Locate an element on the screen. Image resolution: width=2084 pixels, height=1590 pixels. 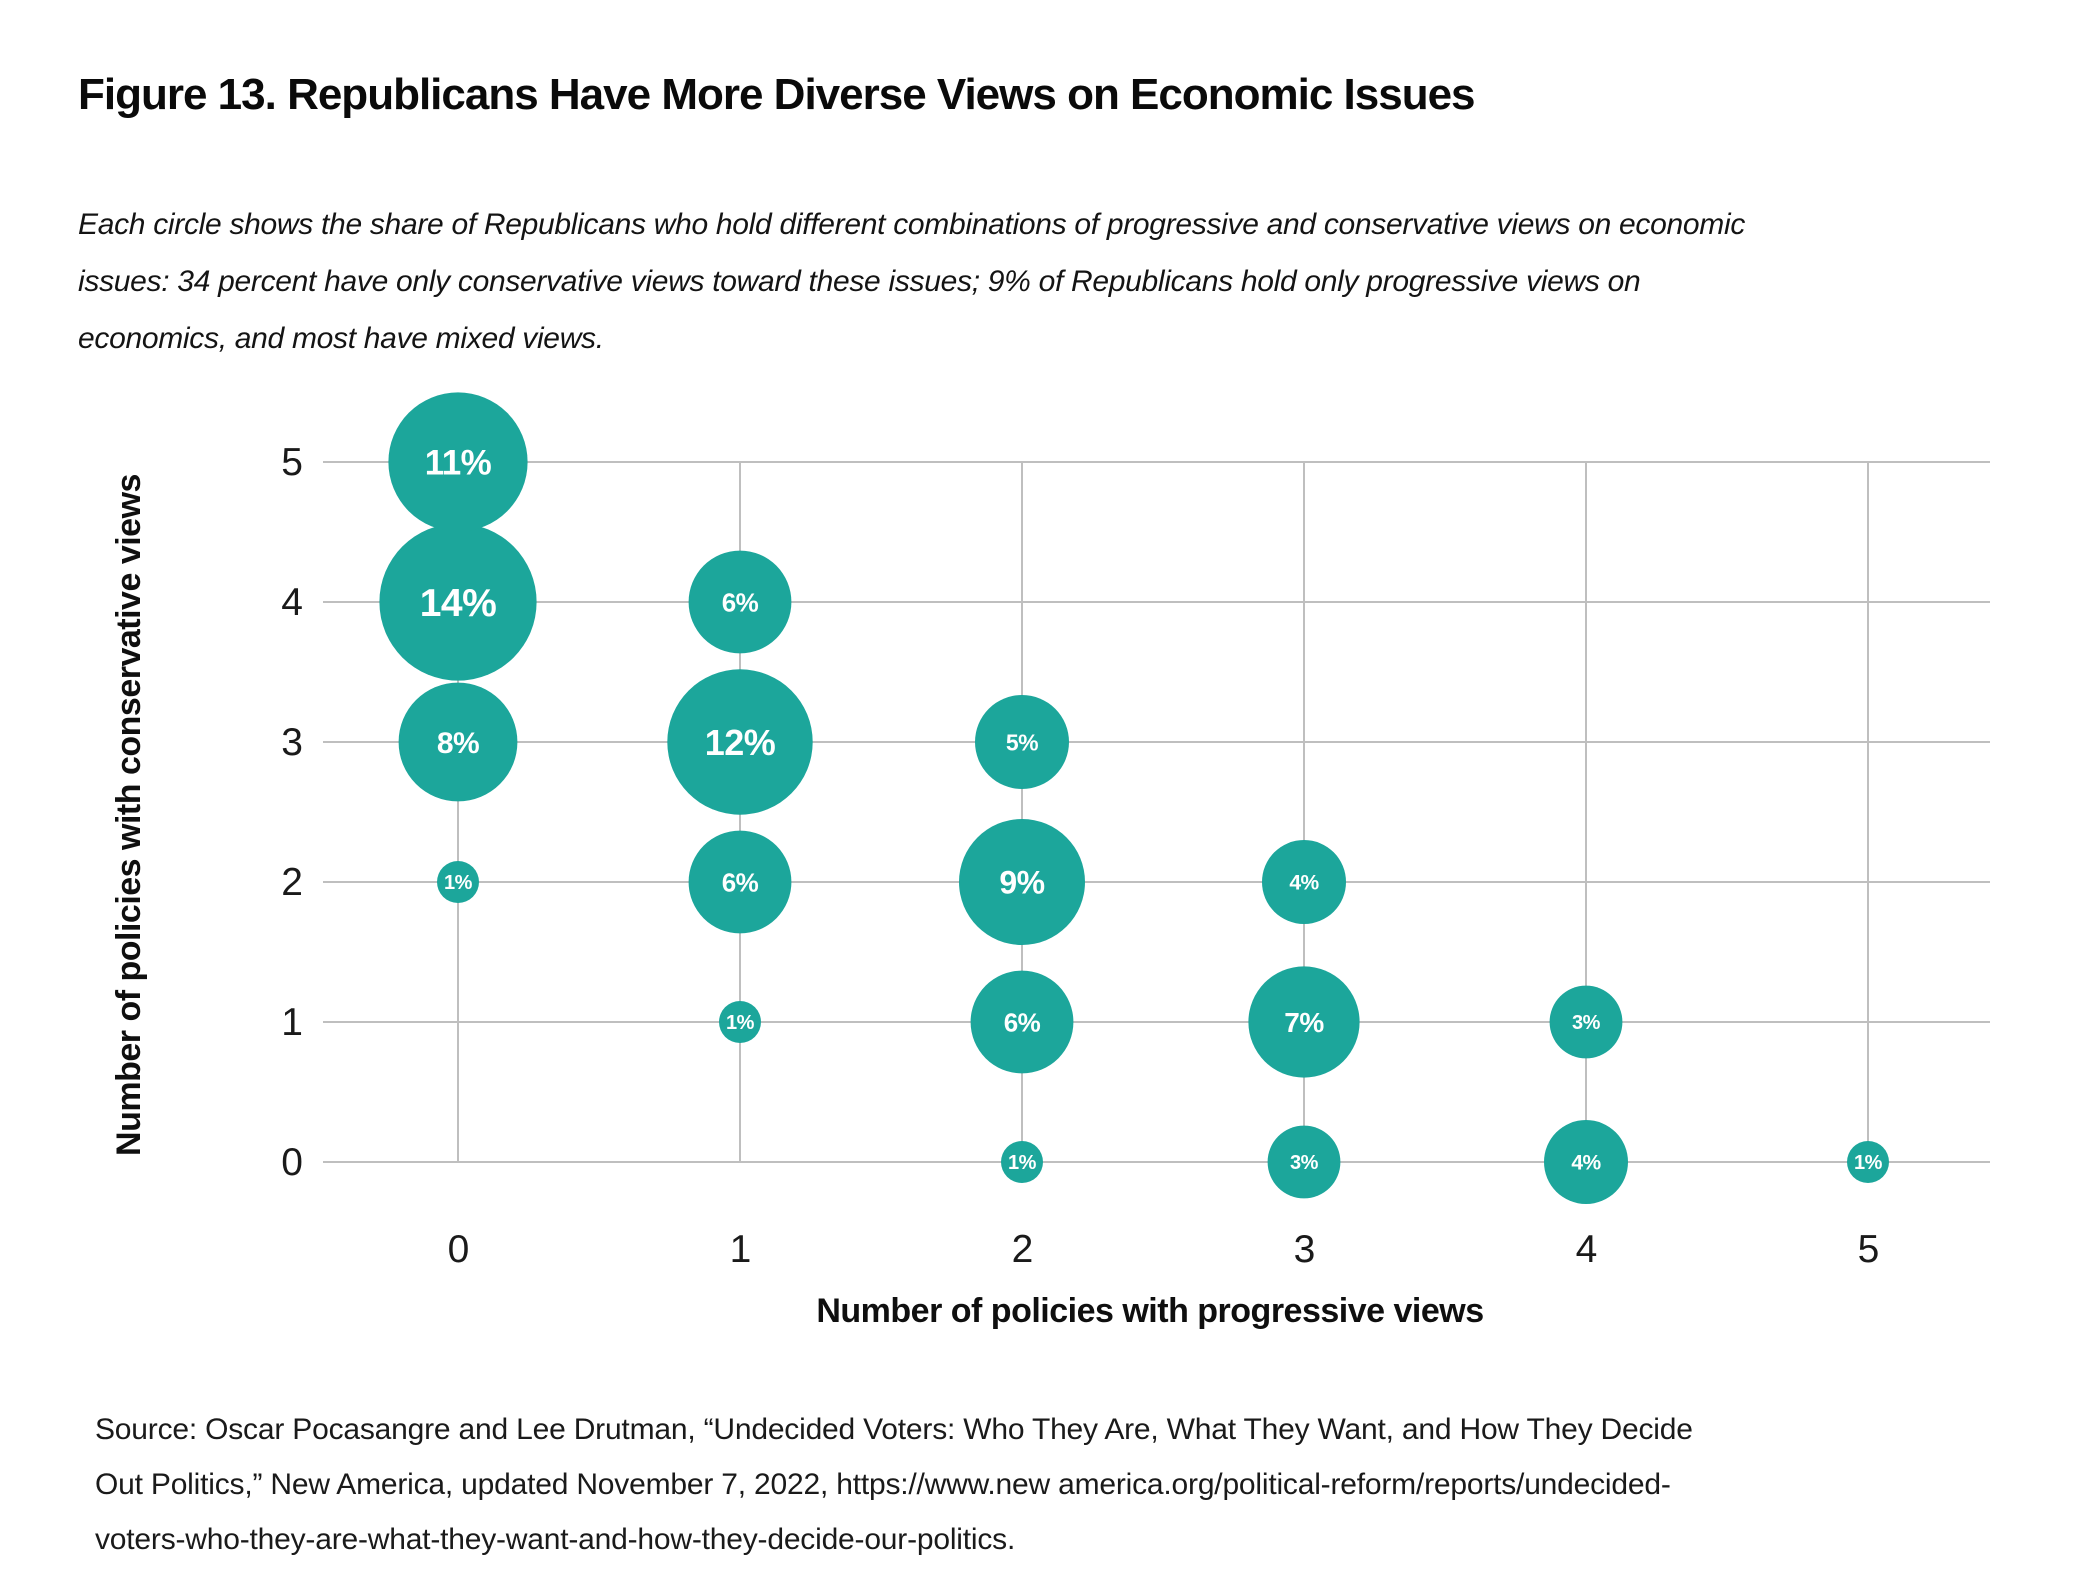
x-axis-tick-labels: 0 1 2 3 4 5 is located at coordinates (1164, 1249).